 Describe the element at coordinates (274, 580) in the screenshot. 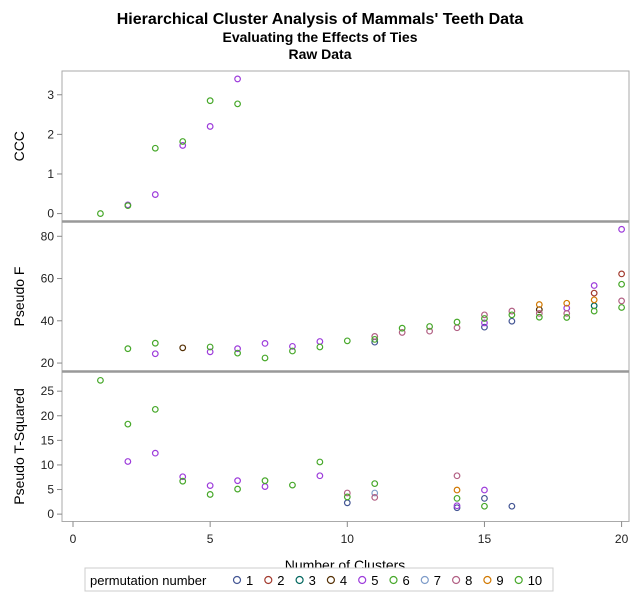

I see `legend-item-2: 2` at that location.